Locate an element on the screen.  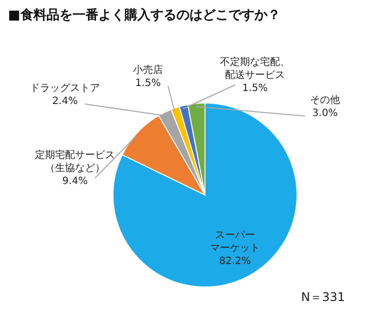
data-label: 82.2% is located at coordinates (235, 261).